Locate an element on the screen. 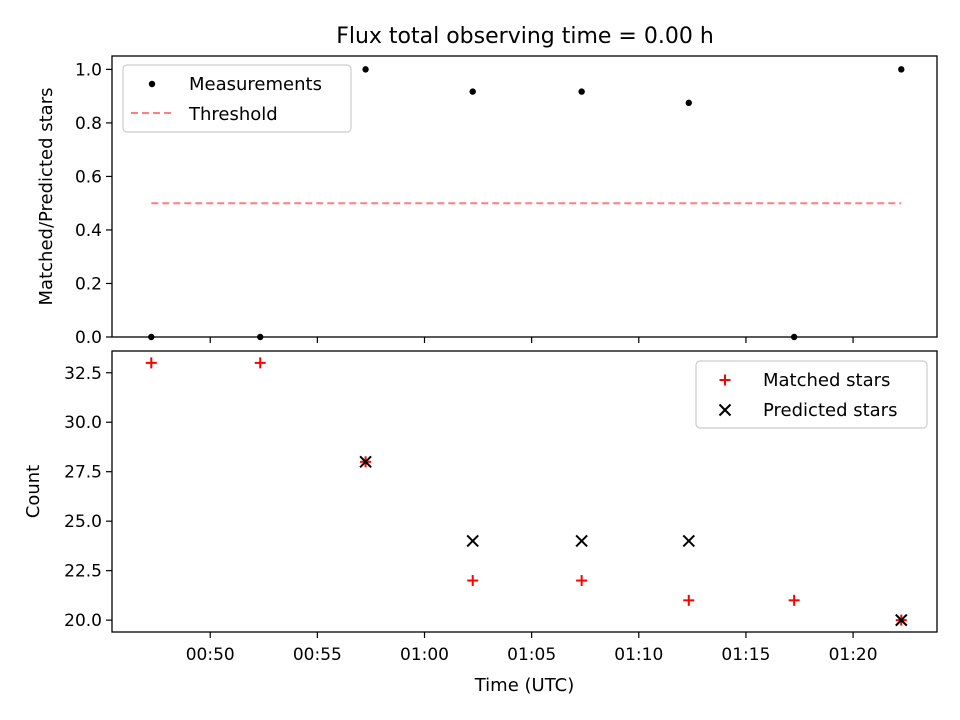 The height and width of the screenshot is (720, 960). x-tick-label: 01:10 is located at coordinates (638, 655).